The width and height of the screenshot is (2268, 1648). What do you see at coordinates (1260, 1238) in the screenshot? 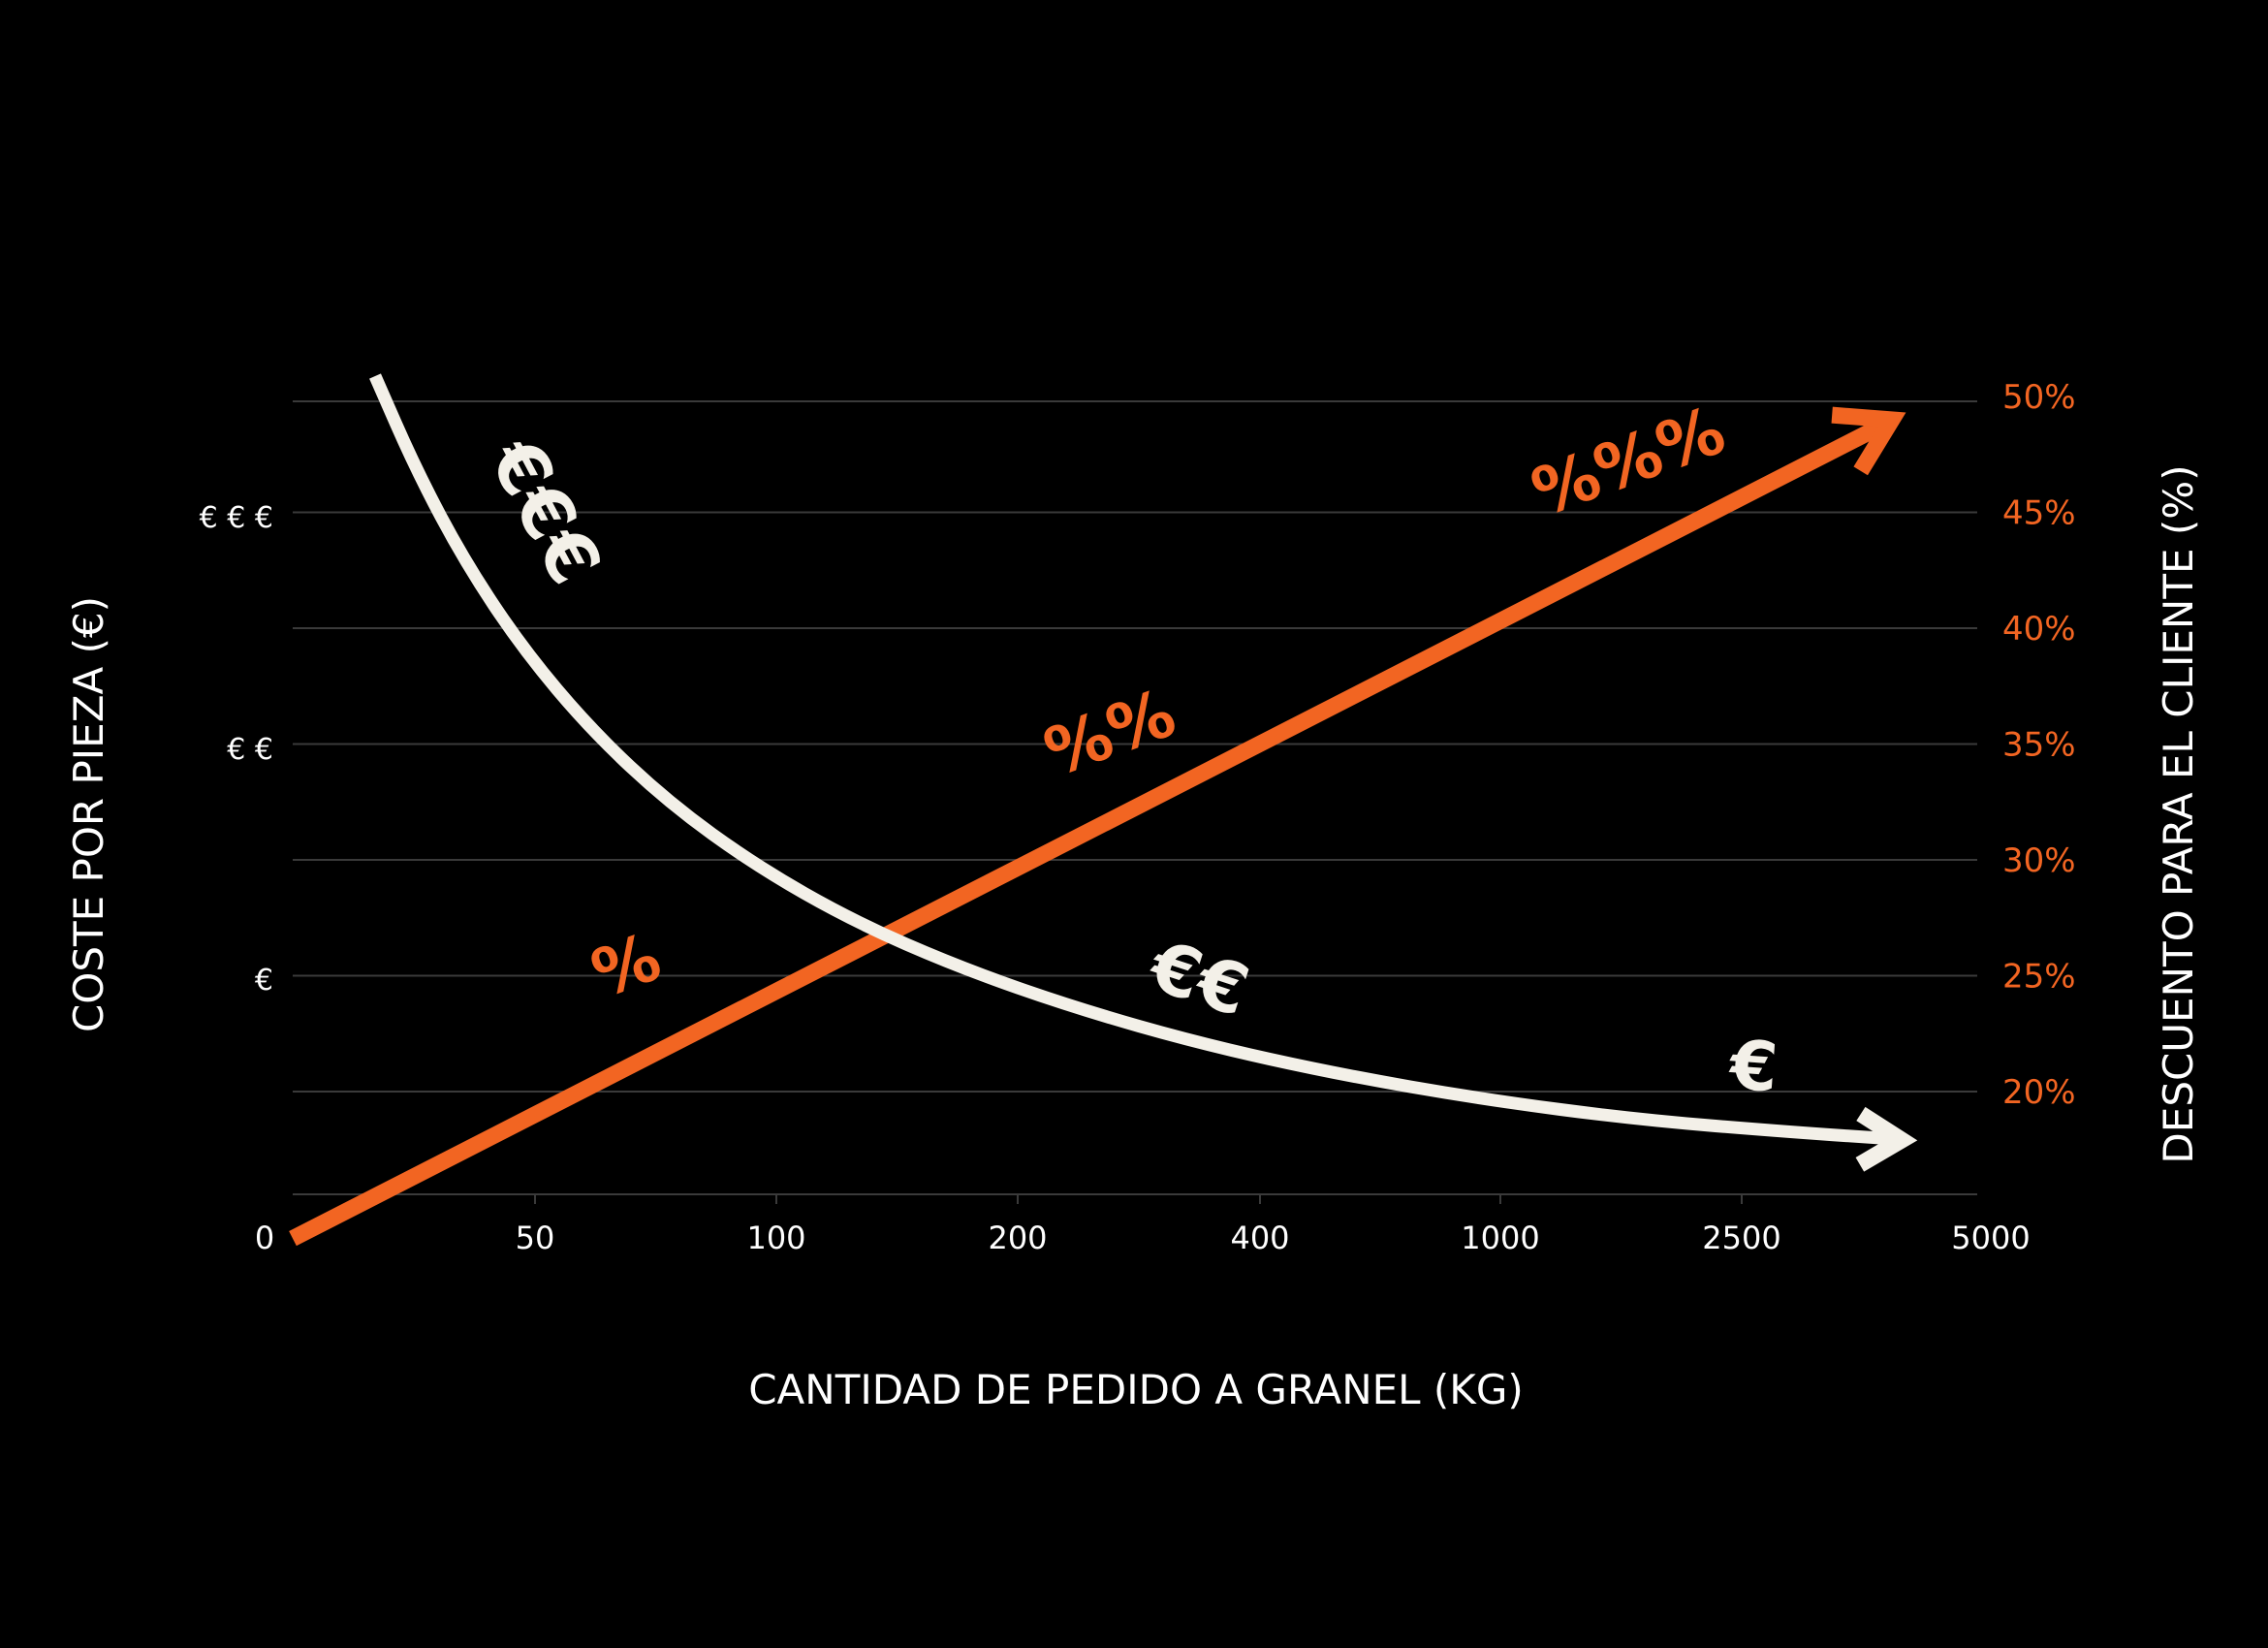
I see `x-tick-label: 400` at bounding box center [1260, 1238].